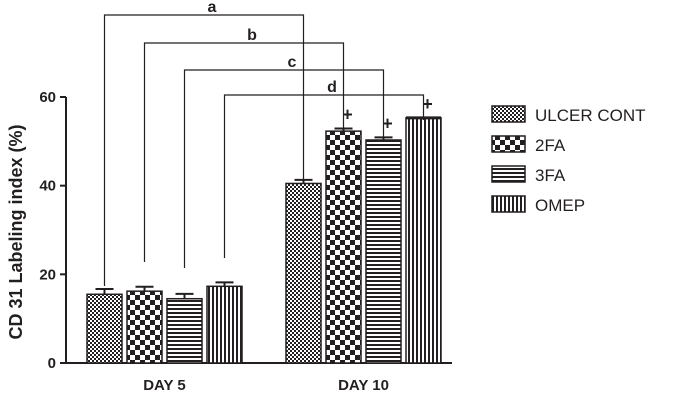 The image size is (685, 405). What do you see at coordinates (324, 176) in the screenshot?
I see `comparison-bracket-d` at bounding box center [324, 176].